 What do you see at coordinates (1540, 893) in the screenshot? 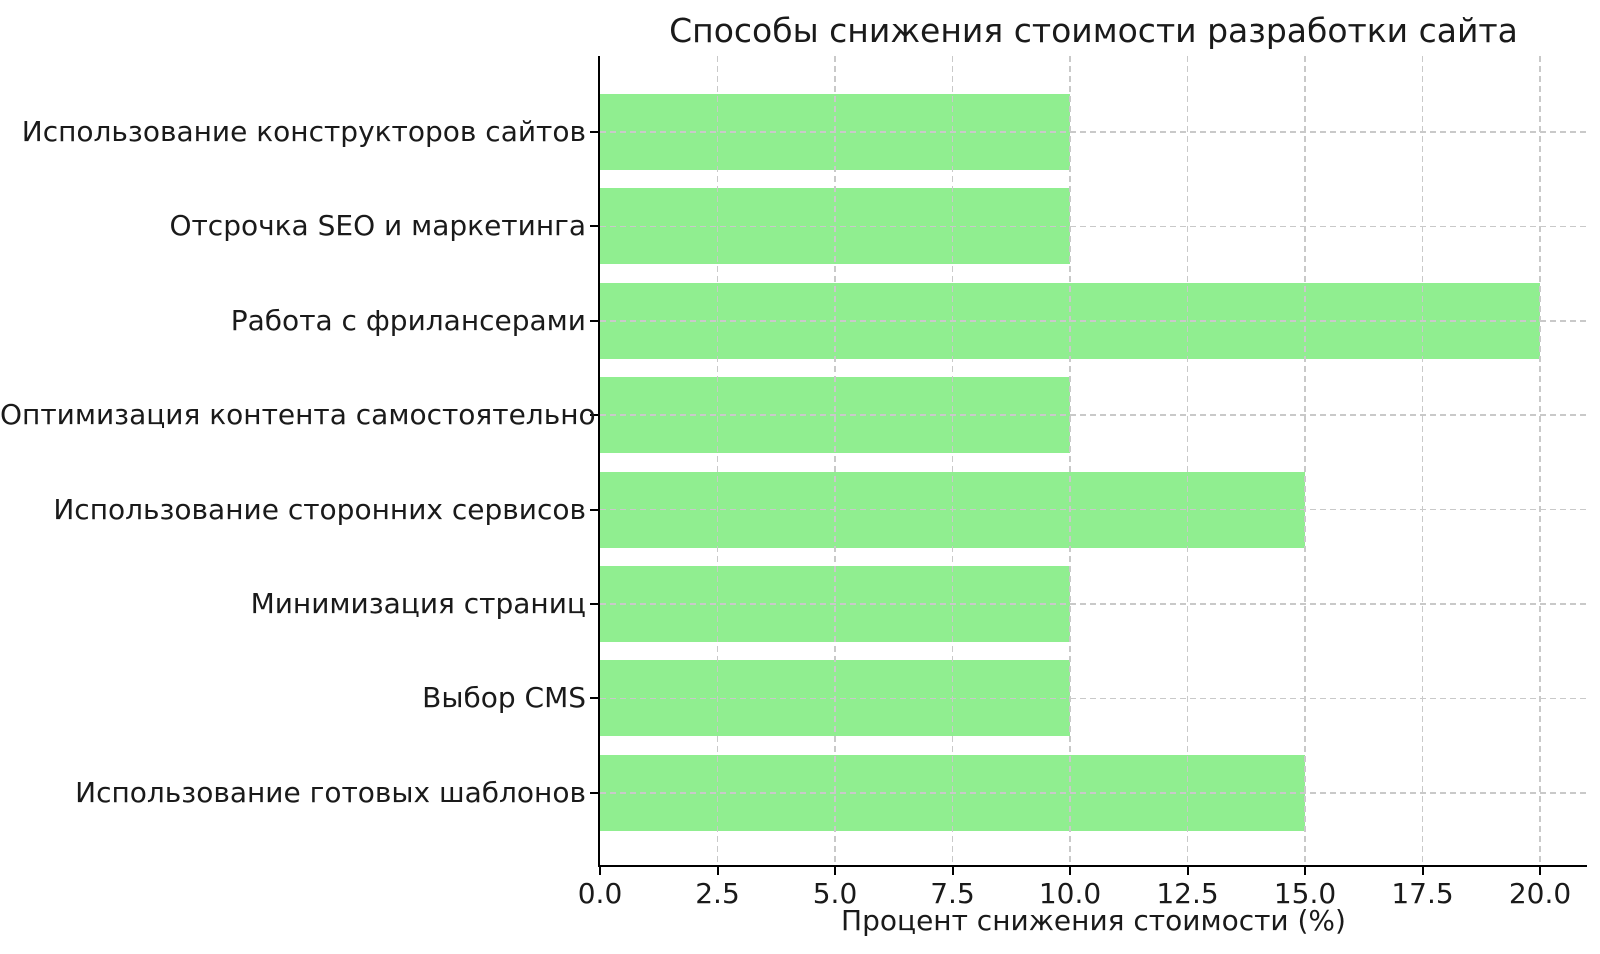
I see `x-tick-label: 20.0` at bounding box center [1540, 893].